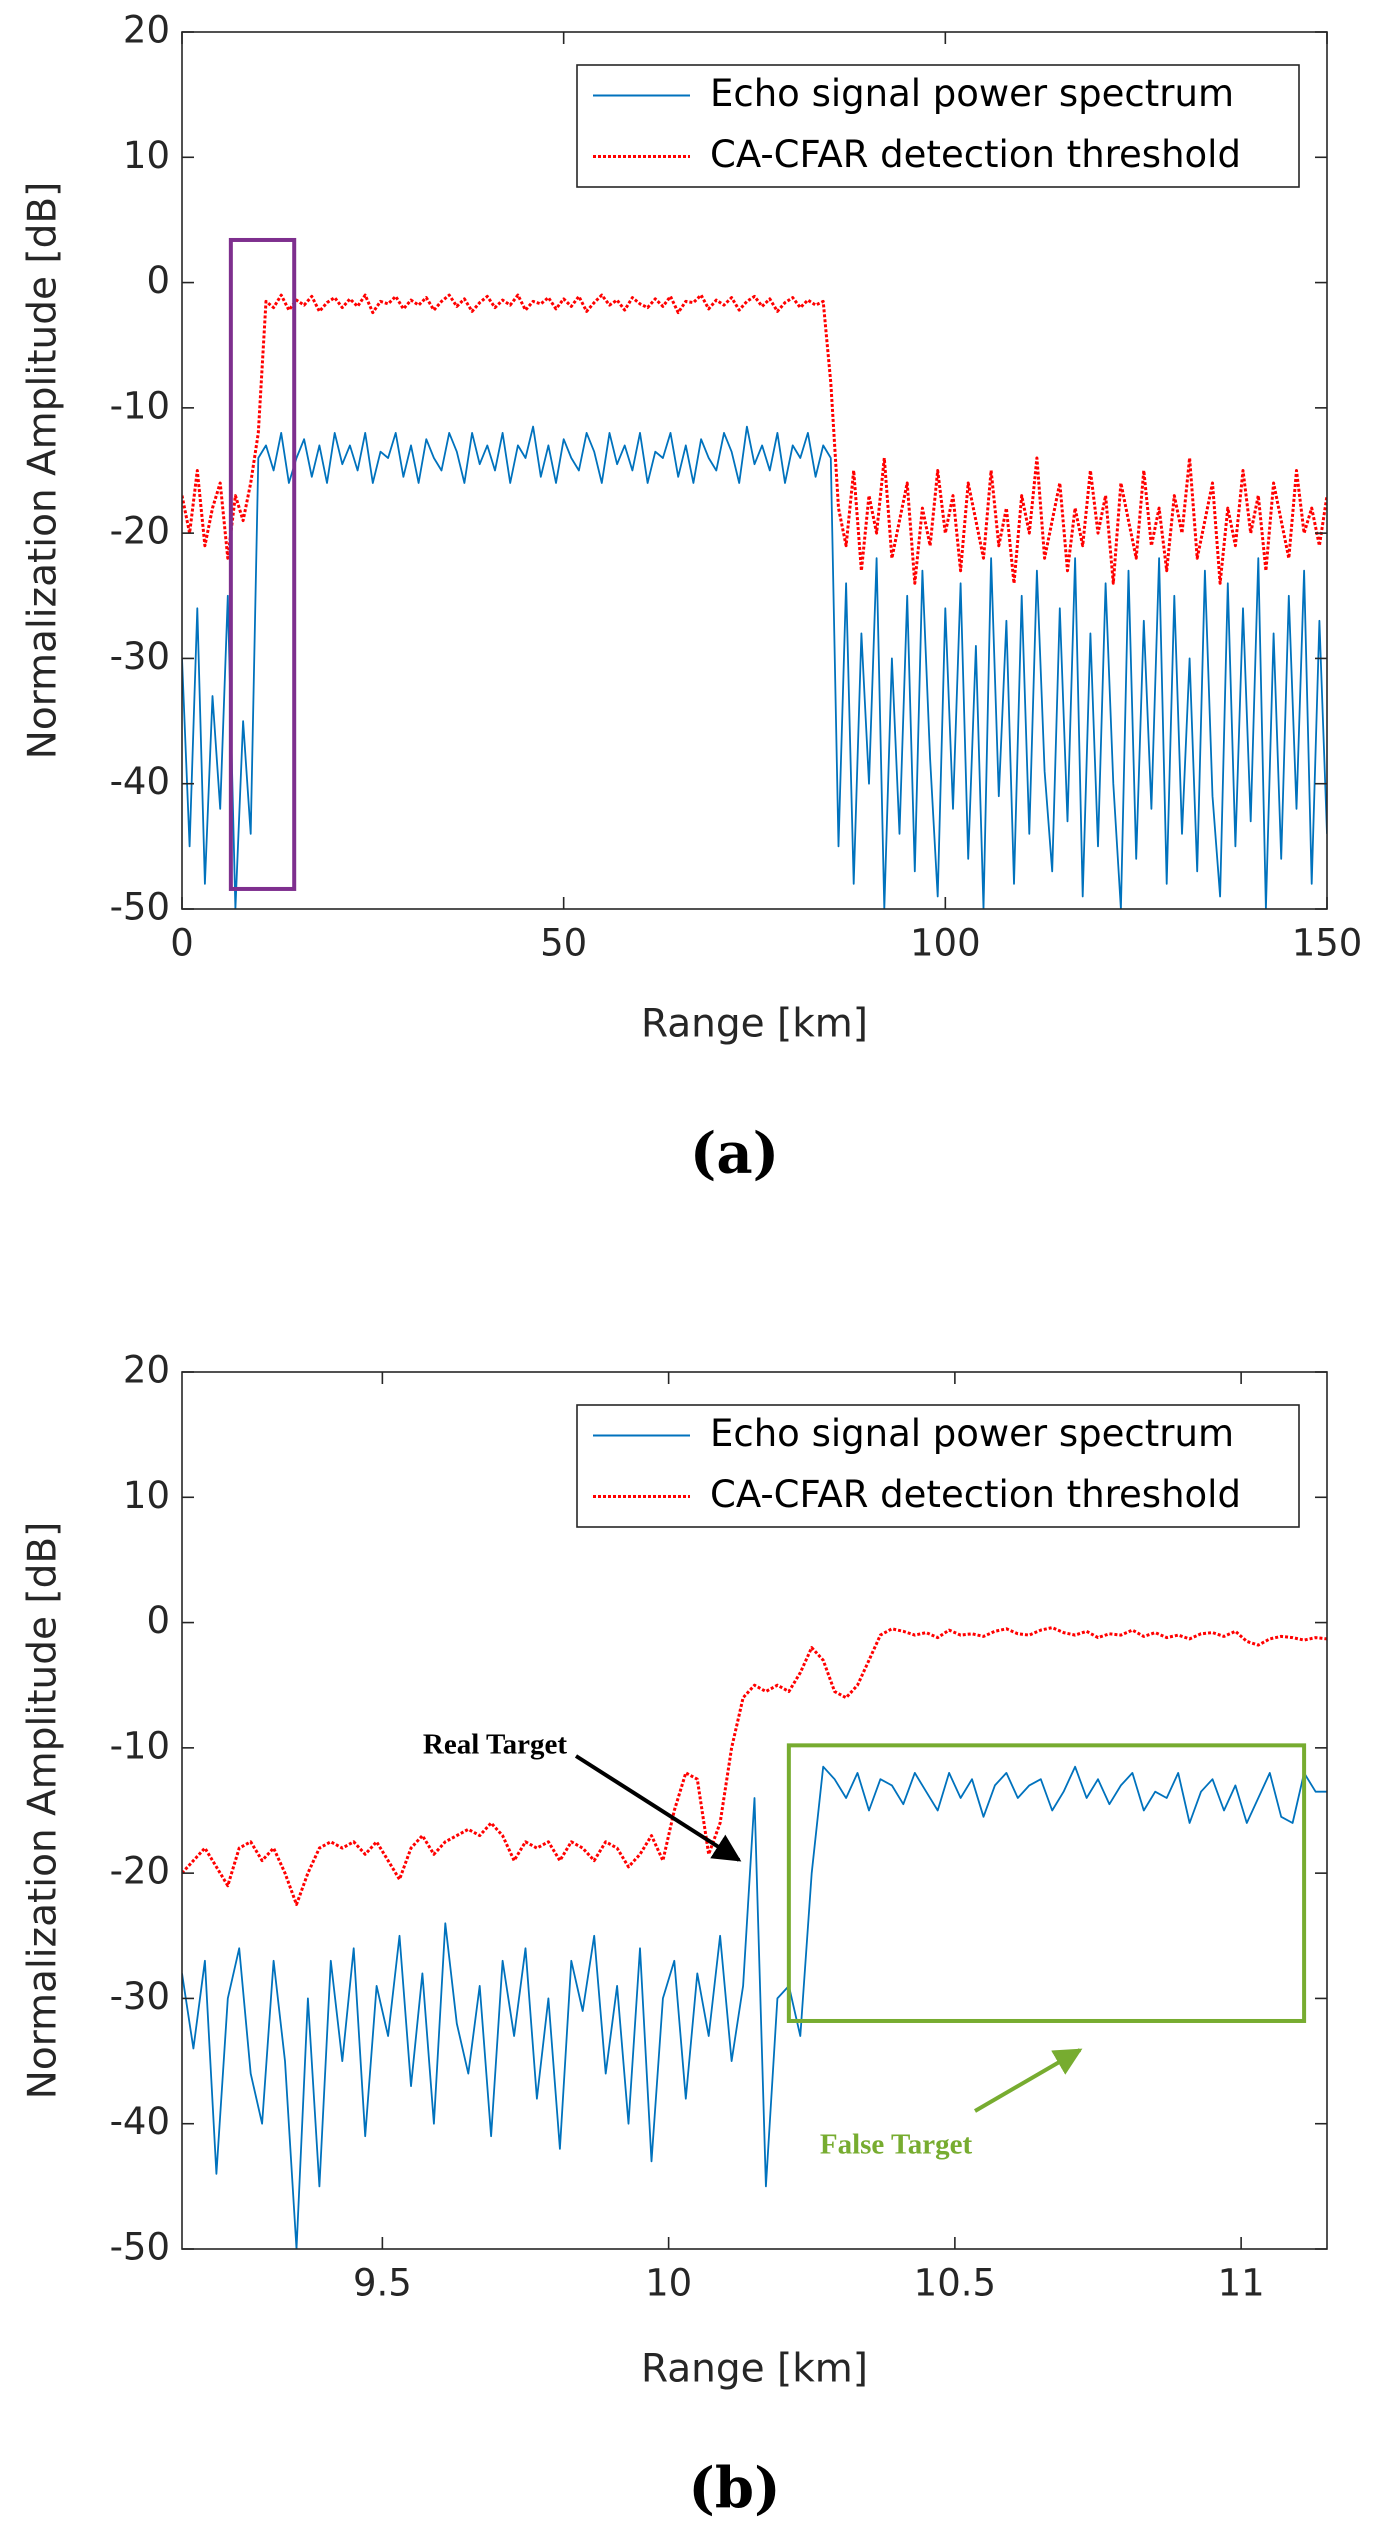 The height and width of the screenshot is (2528, 1382). I want to click on x-tick-label: 100, so click(945, 943).